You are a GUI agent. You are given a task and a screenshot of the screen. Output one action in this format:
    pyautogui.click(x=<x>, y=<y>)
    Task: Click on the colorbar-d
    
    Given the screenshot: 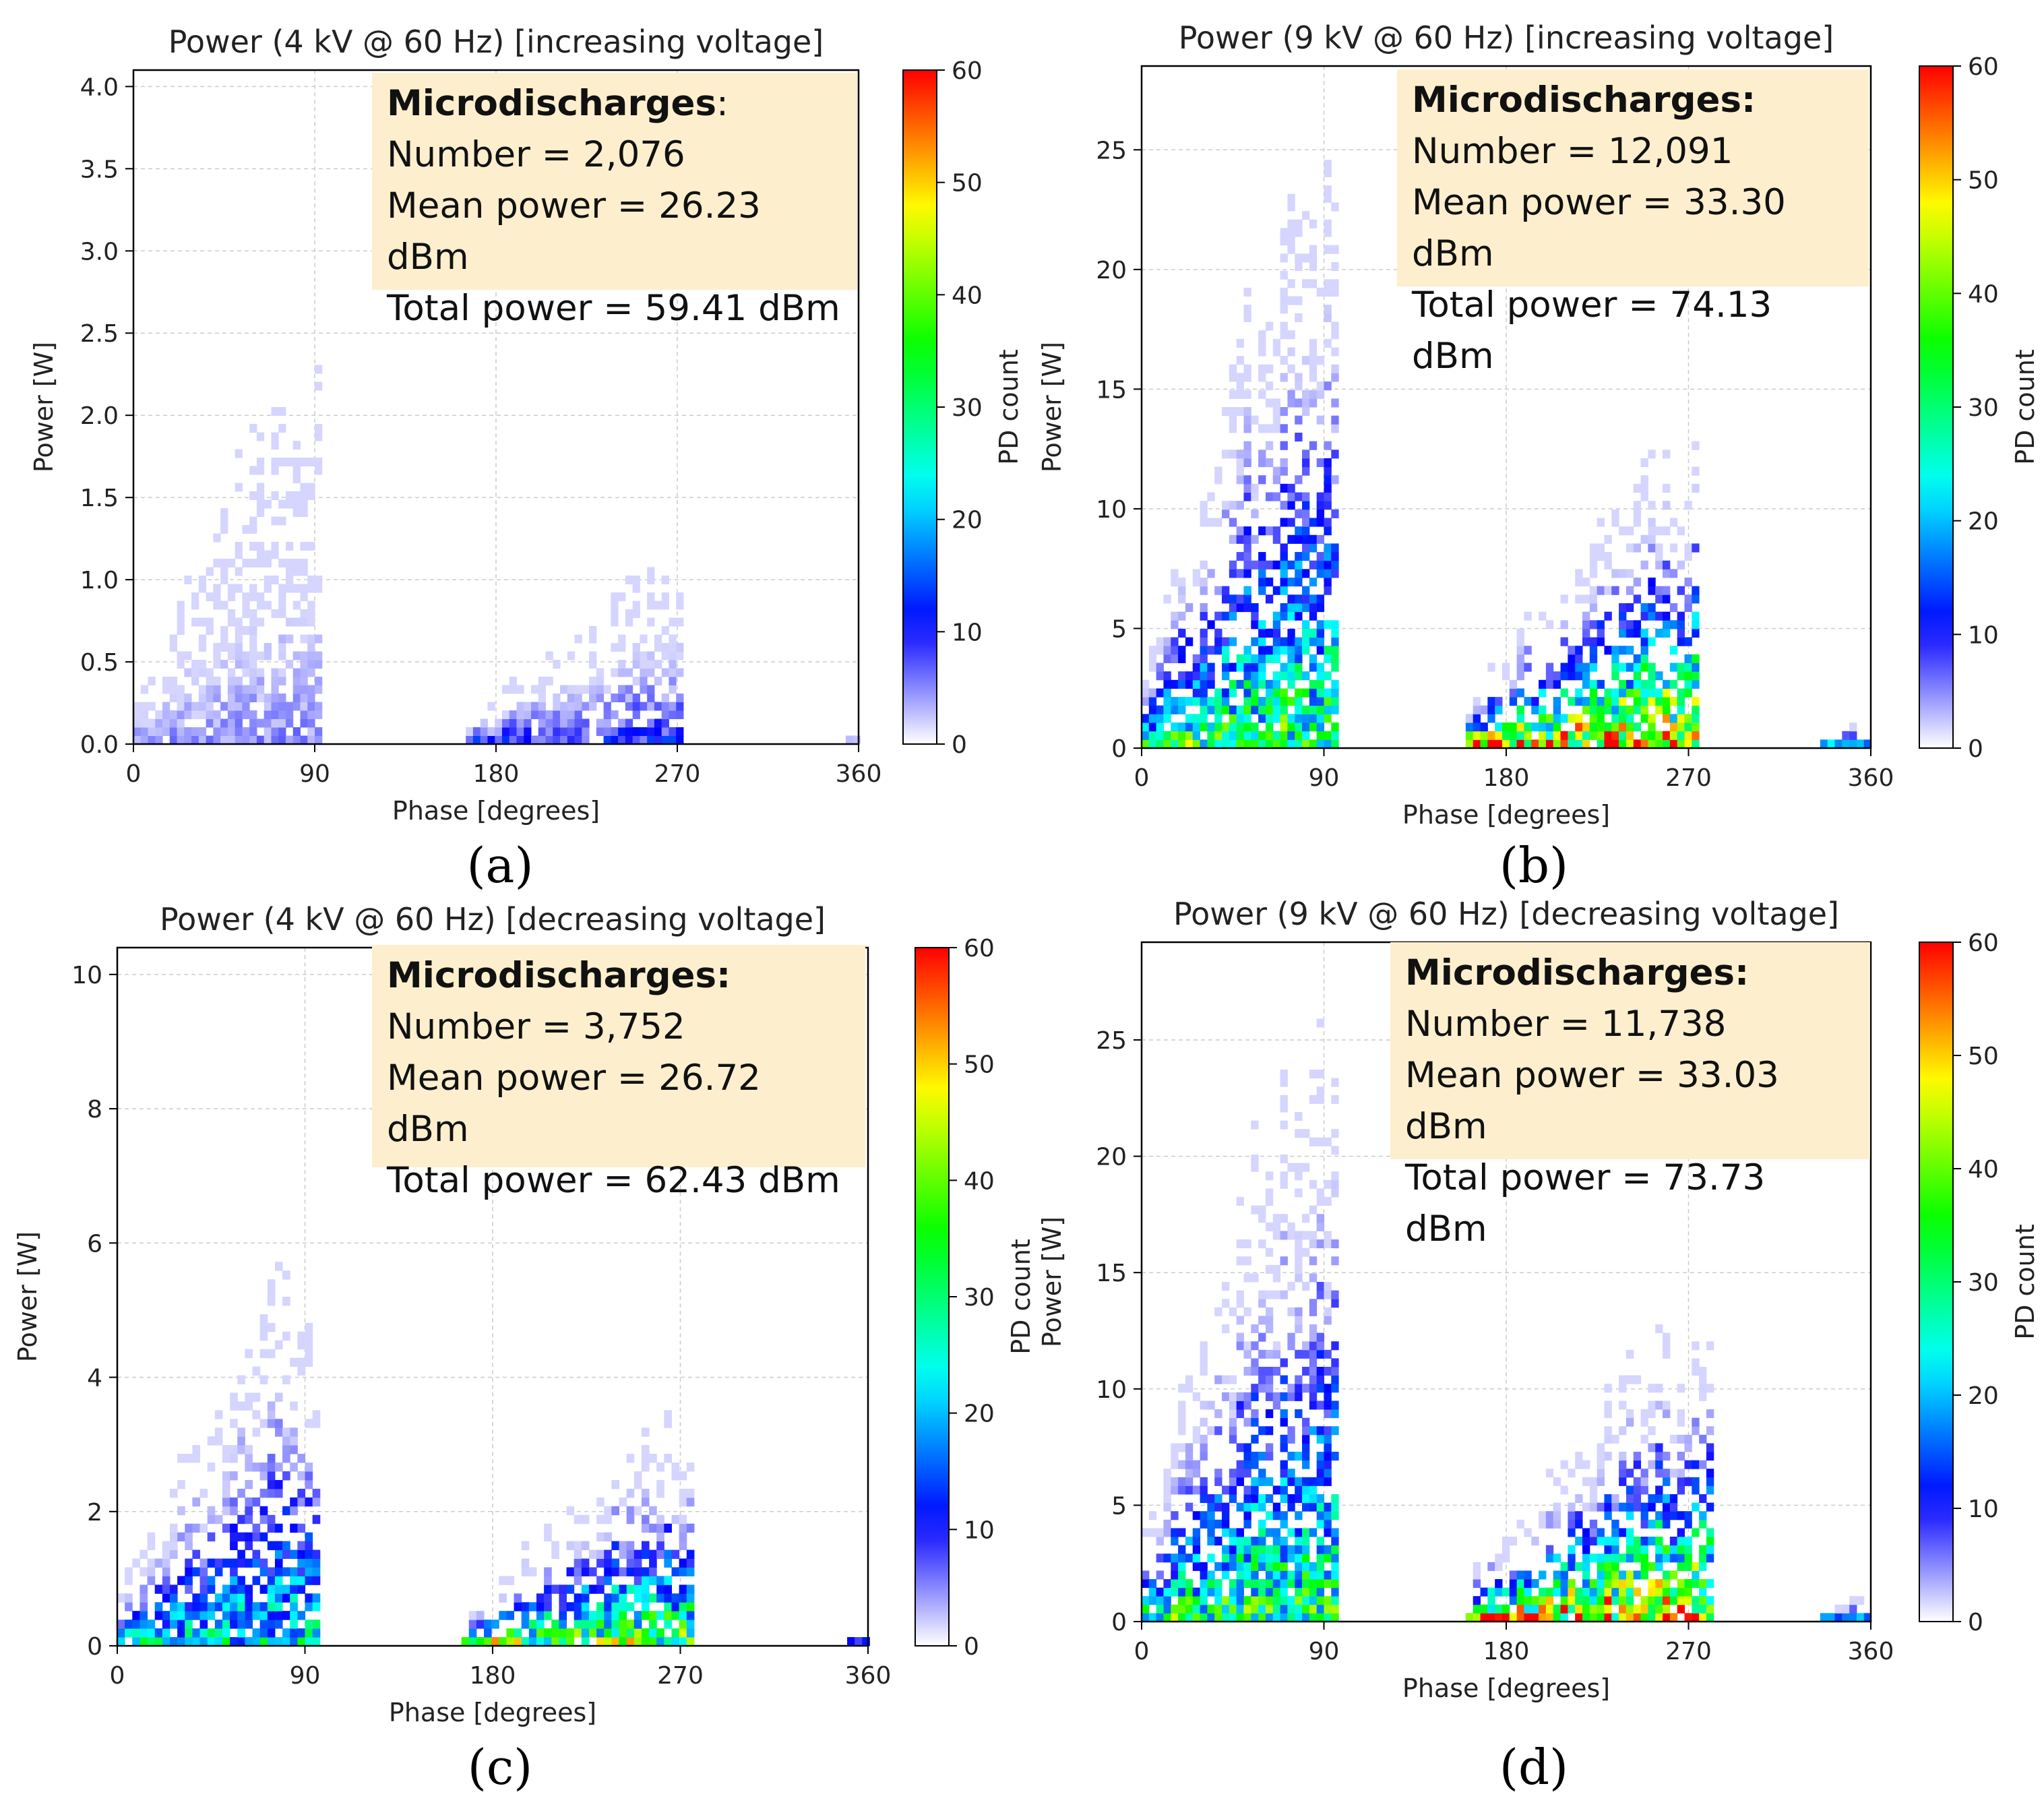 What is the action you would take?
    pyautogui.click(x=1936, y=1282)
    